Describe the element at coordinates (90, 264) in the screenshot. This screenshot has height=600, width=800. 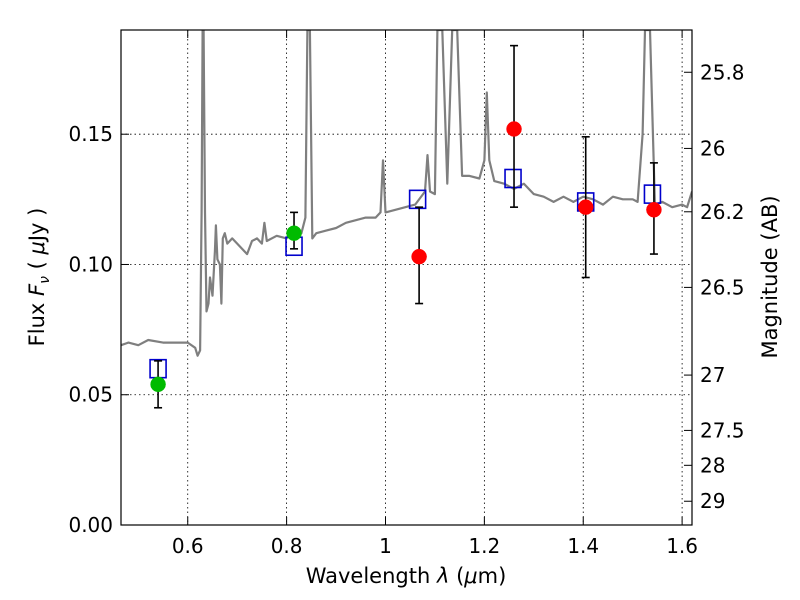
I see `y-tick-label: 0.10` at that location.